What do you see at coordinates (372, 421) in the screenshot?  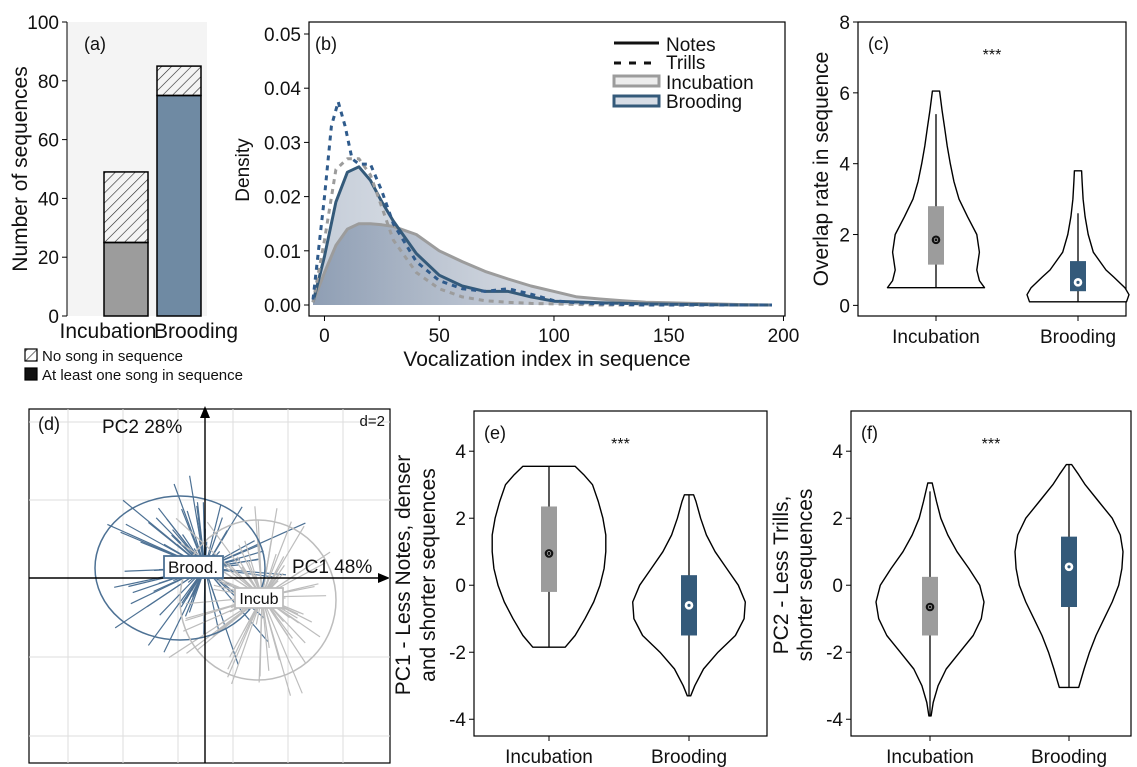 I see `scale-label: d=2` at bounding box center [372, 421].